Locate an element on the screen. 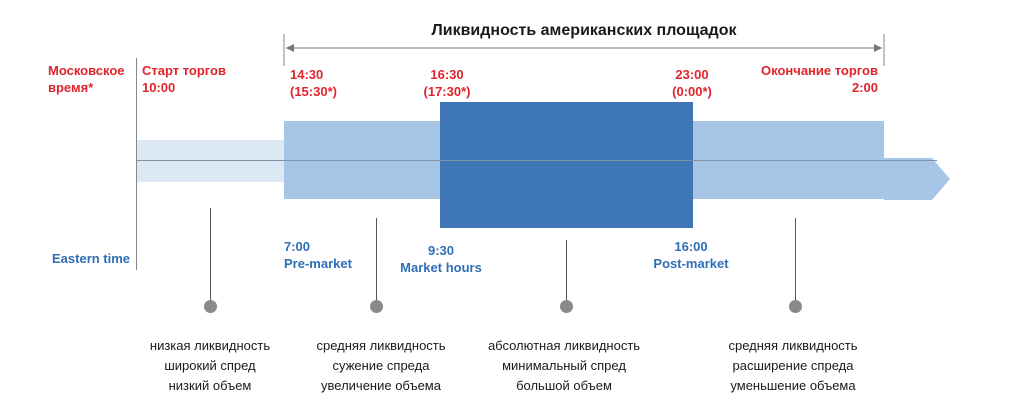  time-premarket: 7:00 Pre-market is located at coordinates (318, 255).